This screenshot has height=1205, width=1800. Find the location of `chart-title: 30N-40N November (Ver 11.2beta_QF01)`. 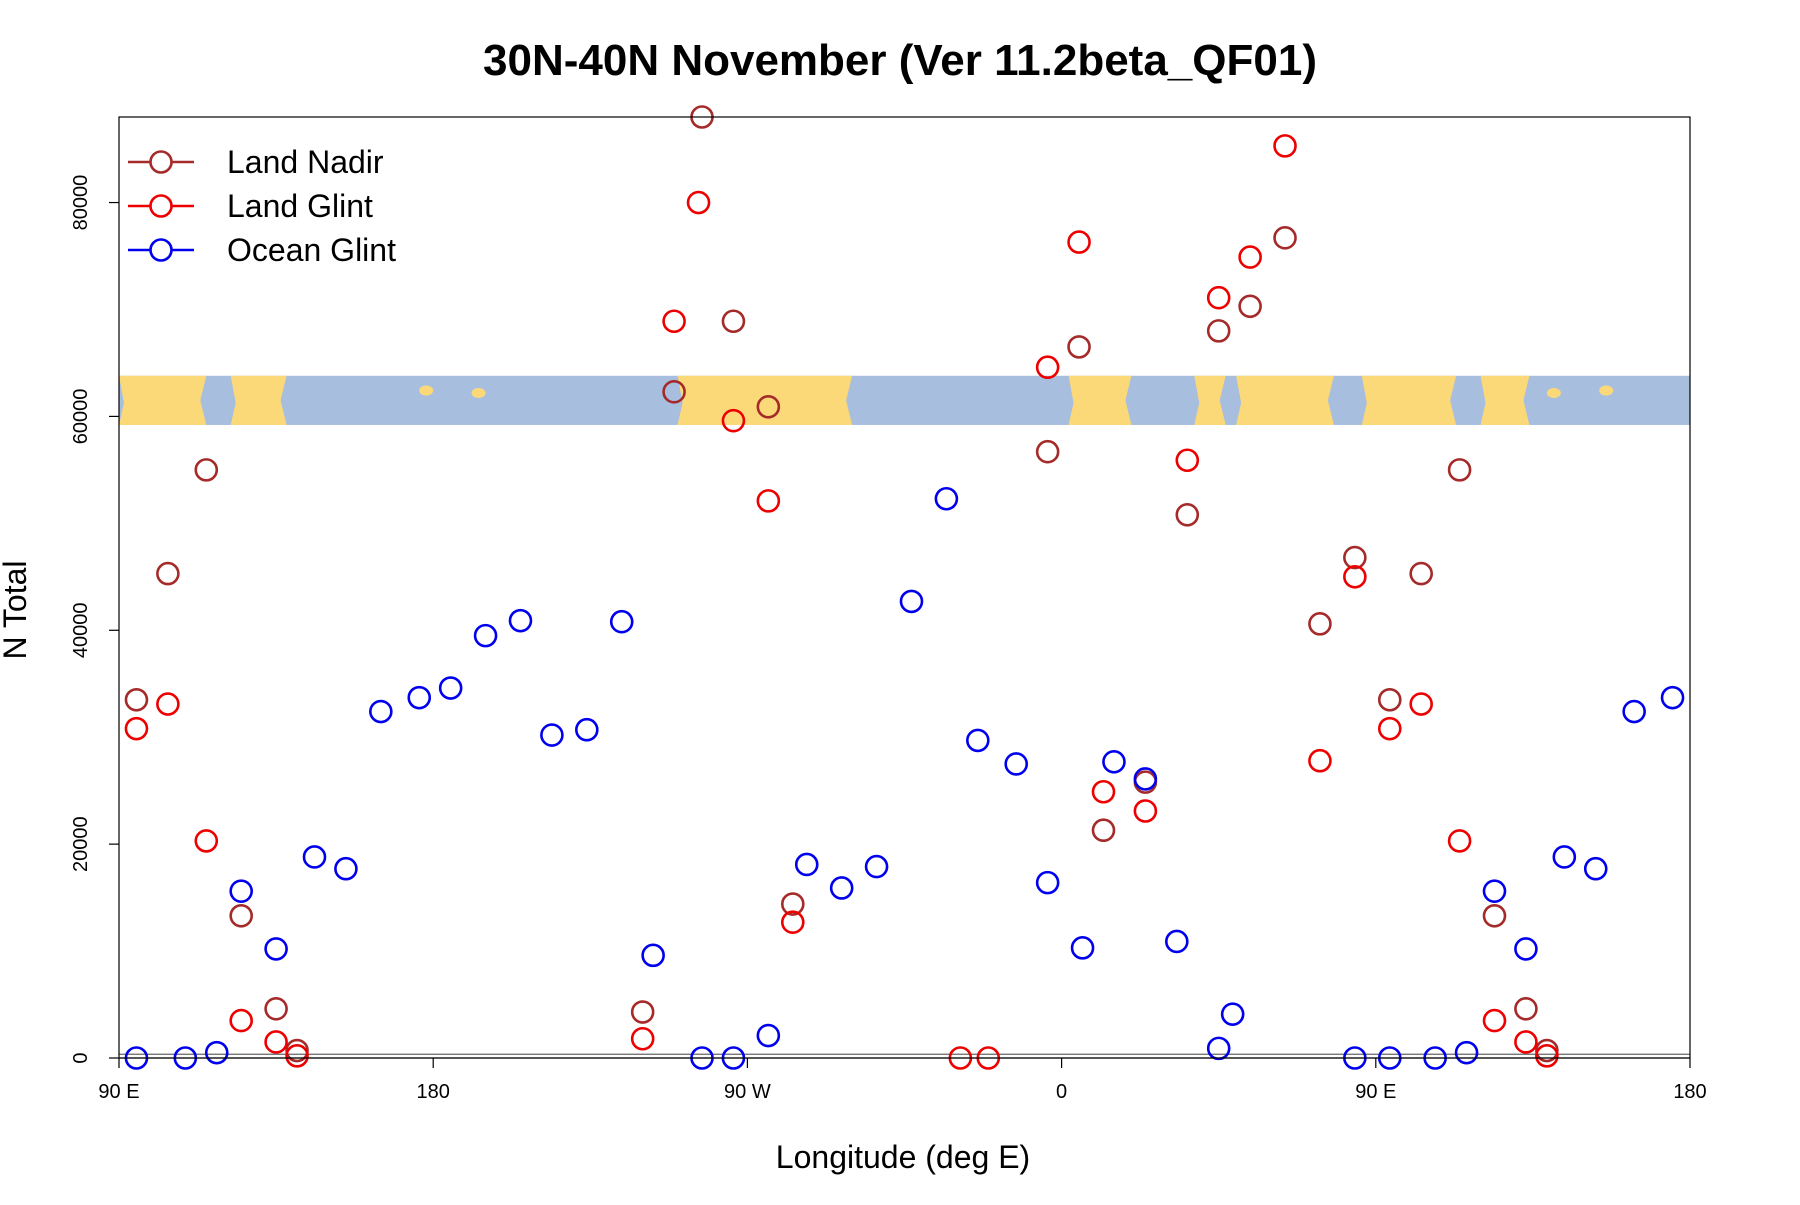

chart-title: 30N-40N November (Ver 11.2beta_QF01) is located at coordinates (900, 60).